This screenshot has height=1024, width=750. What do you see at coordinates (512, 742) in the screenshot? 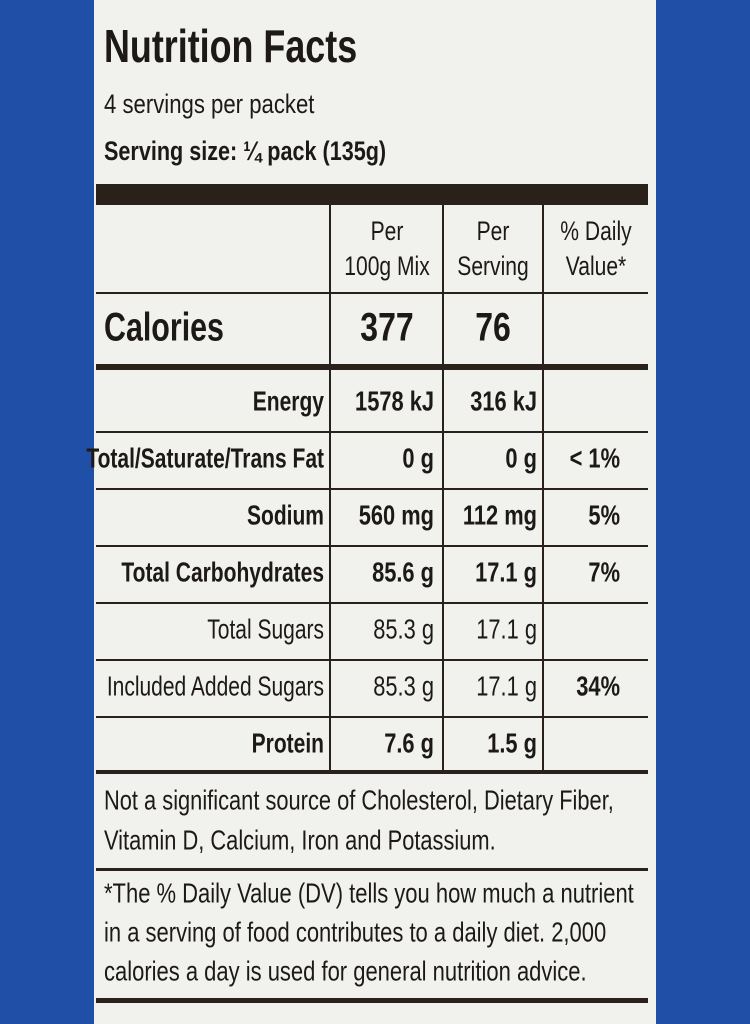
I see `per-serving: 1.5 g` at bounding box center [512, 742].